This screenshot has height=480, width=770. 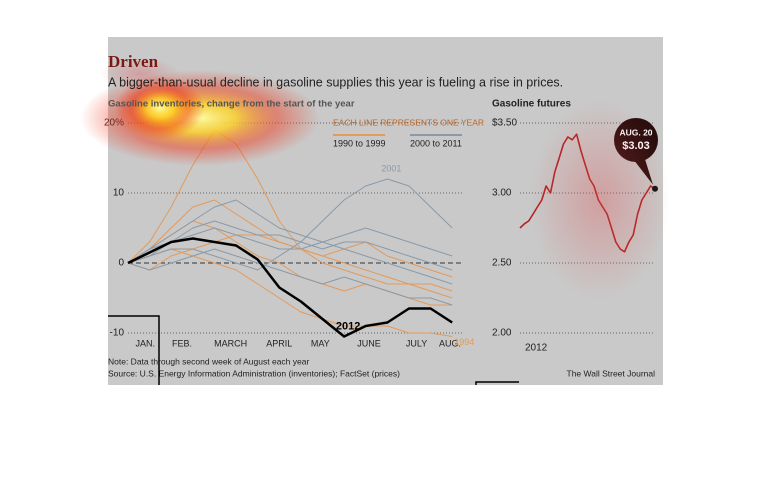 What do you see at coordinates (230, 343) in the screenshot?
I see `x-tick-label: MARCH` at bounding box center [230, 343].